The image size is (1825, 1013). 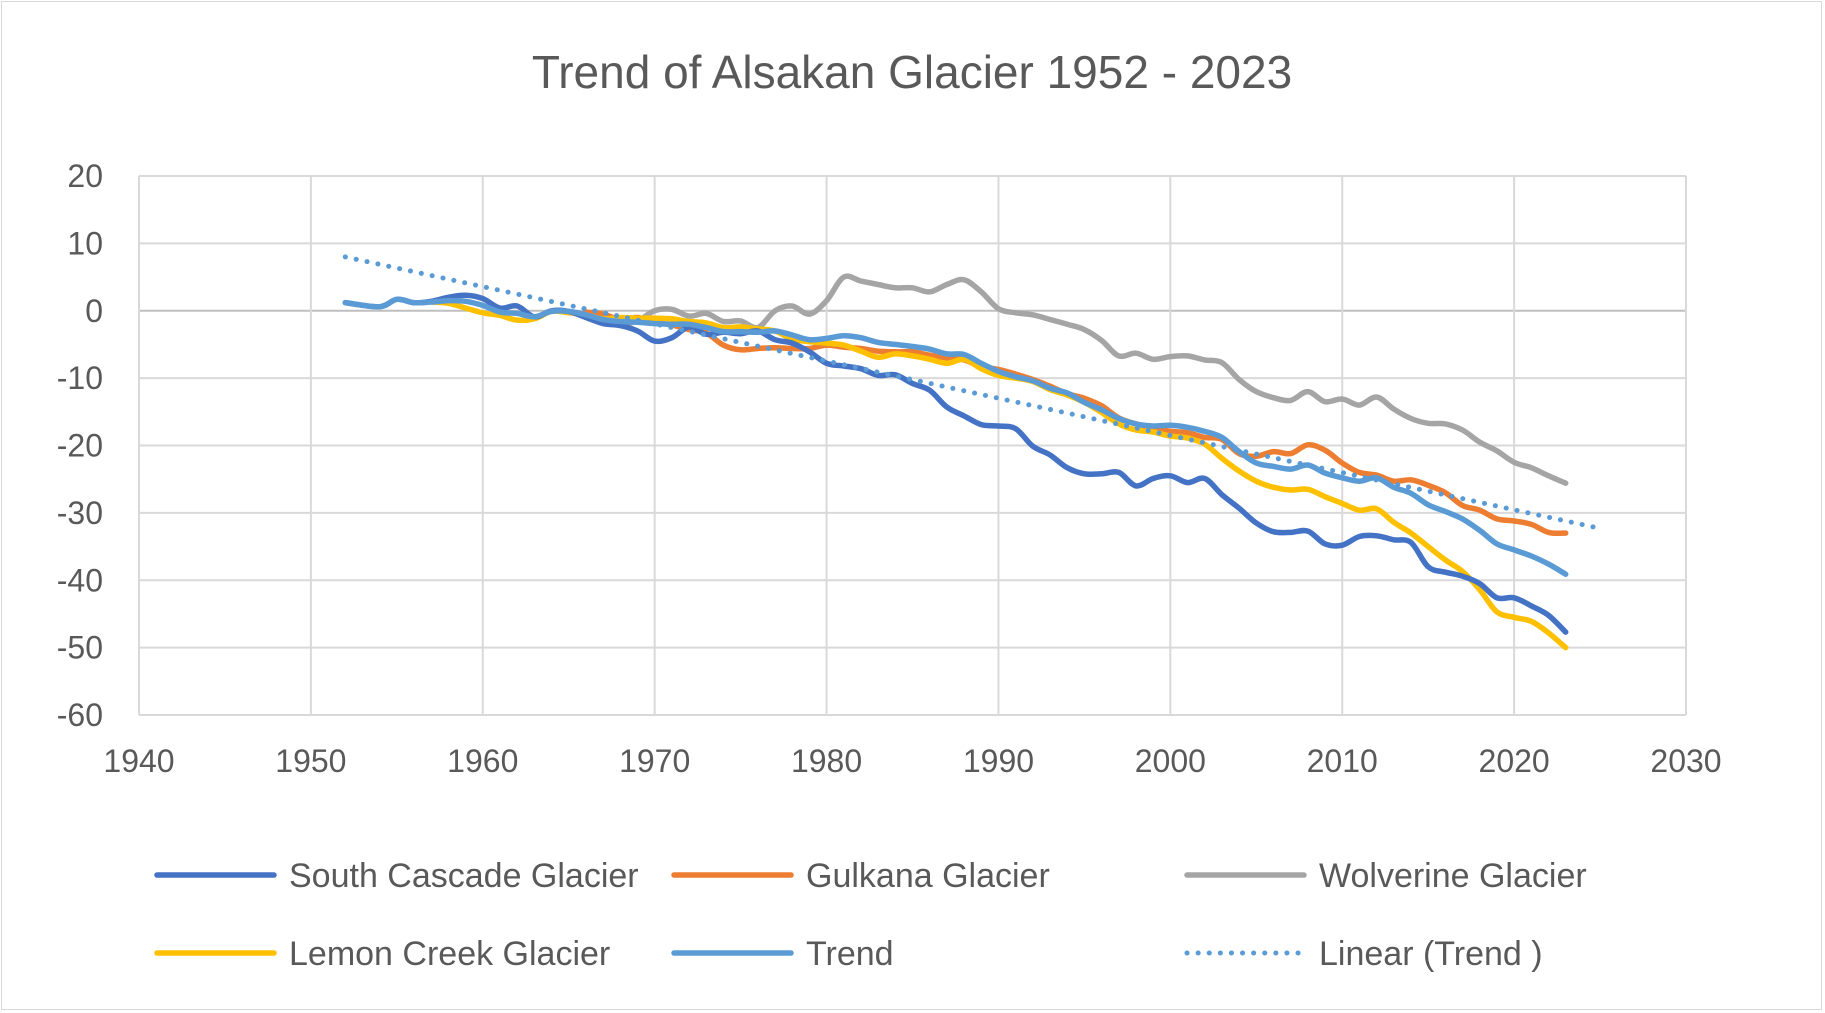 What do you see at coordinates (80, 580) in the screenshot?
I see `y-tick-label: -40` at bounding box center [80, 580].